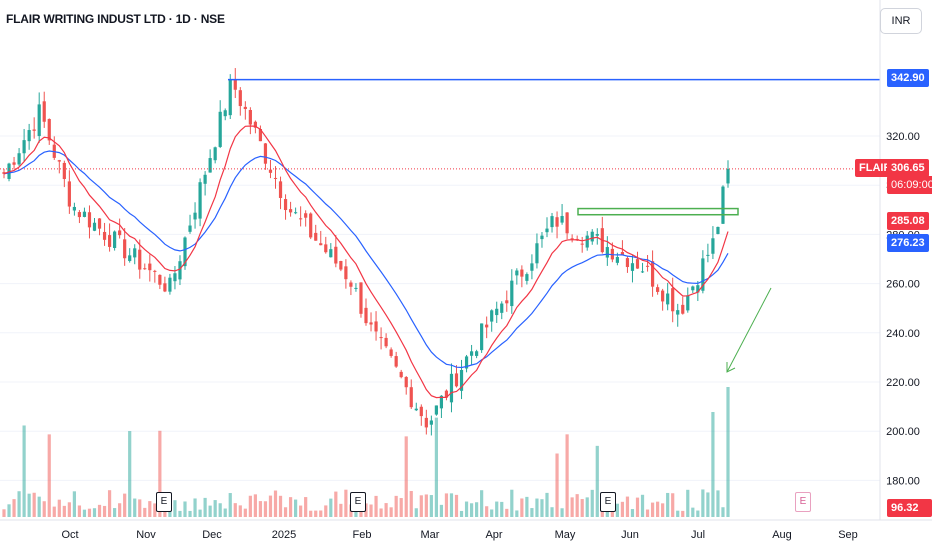  I want to click on earnings-event-nov: E, so click(164, 502).